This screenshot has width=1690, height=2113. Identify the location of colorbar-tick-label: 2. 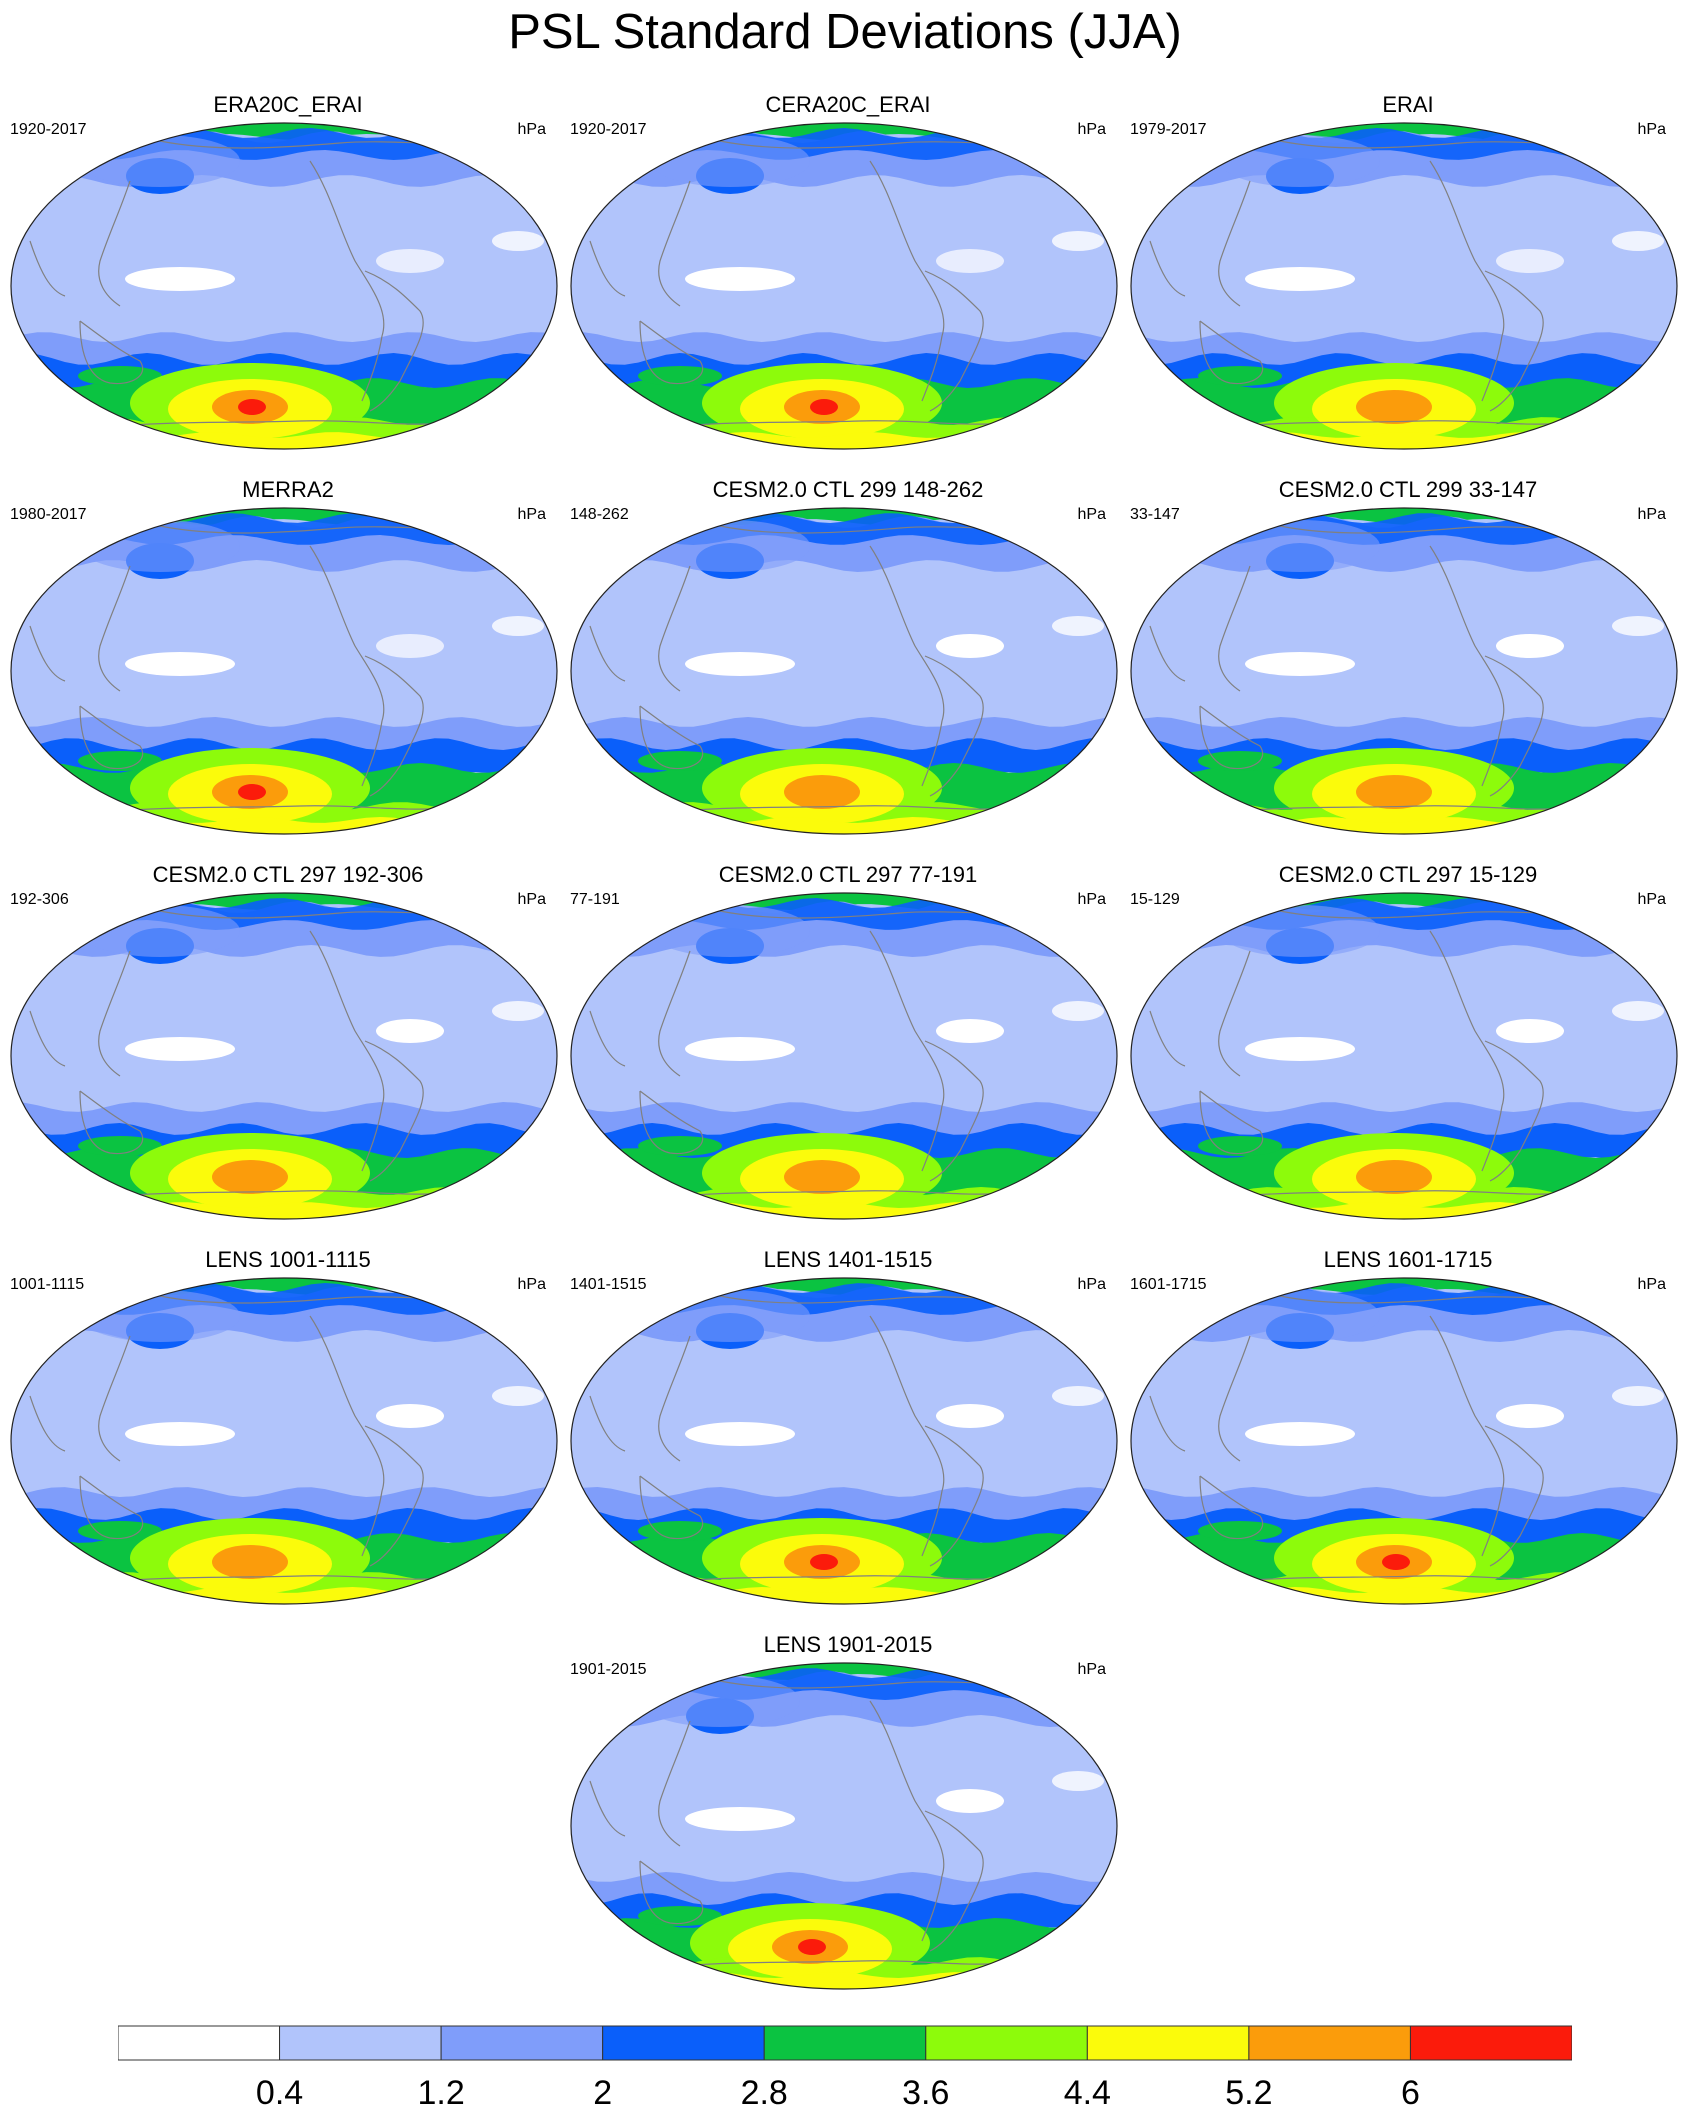
(603, 2093).